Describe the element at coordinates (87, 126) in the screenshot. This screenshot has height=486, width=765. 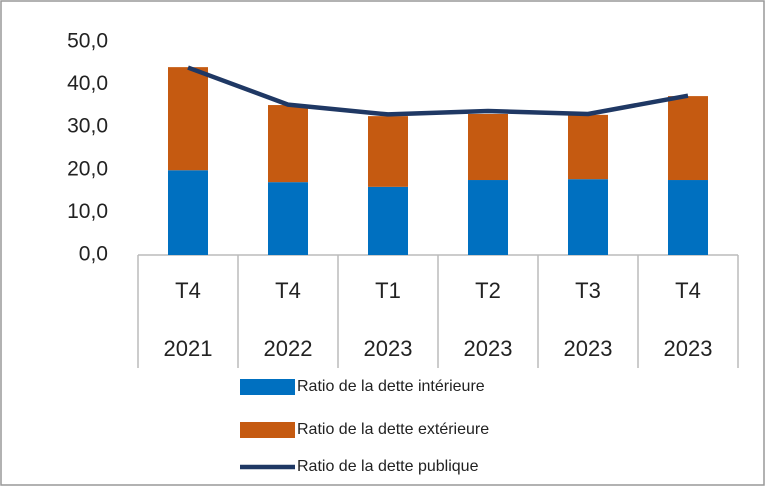
I see `y-tick-label: 30,0` at that location.